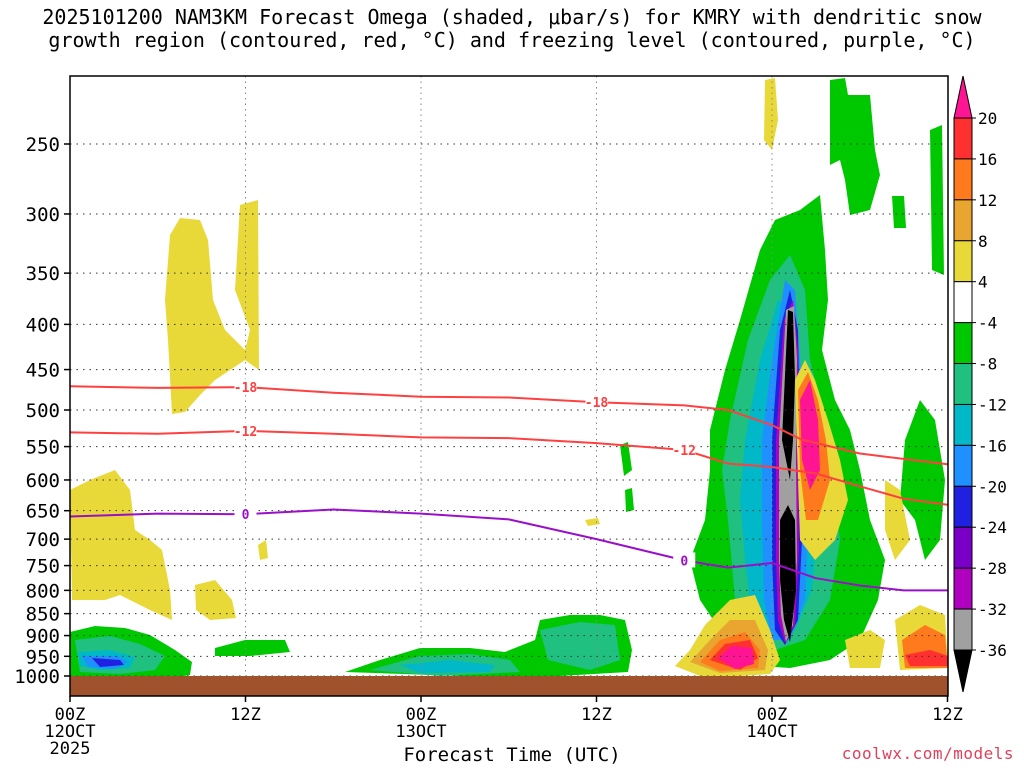  What do you see at coordinates (987, 118) in the screenshot?
I see `colorbar-label: 20` at bounding box center [987, 118].